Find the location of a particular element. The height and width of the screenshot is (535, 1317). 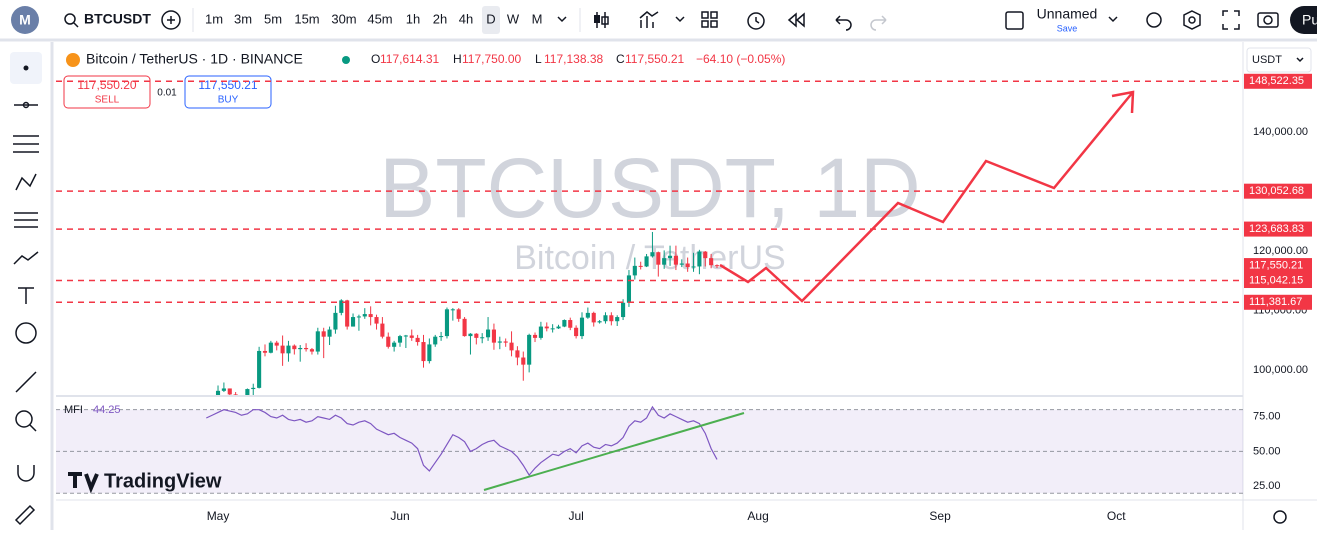

currency: USDT is located at coordinates (1267, 60).